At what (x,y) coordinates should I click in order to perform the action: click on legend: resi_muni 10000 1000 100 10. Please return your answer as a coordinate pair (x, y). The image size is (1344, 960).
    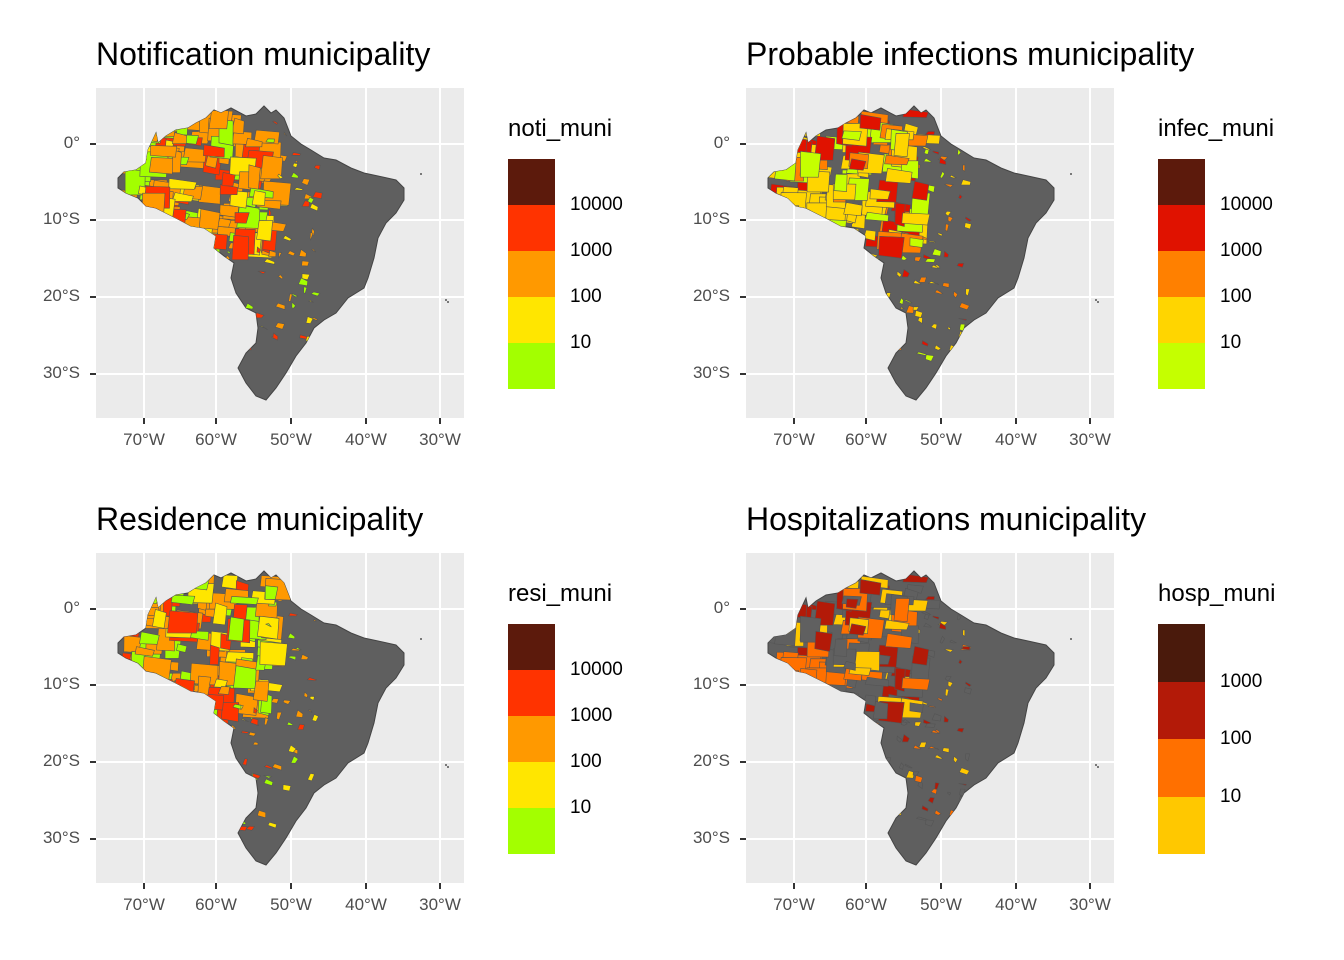
    Looking at the image, I should click on (565, 717).